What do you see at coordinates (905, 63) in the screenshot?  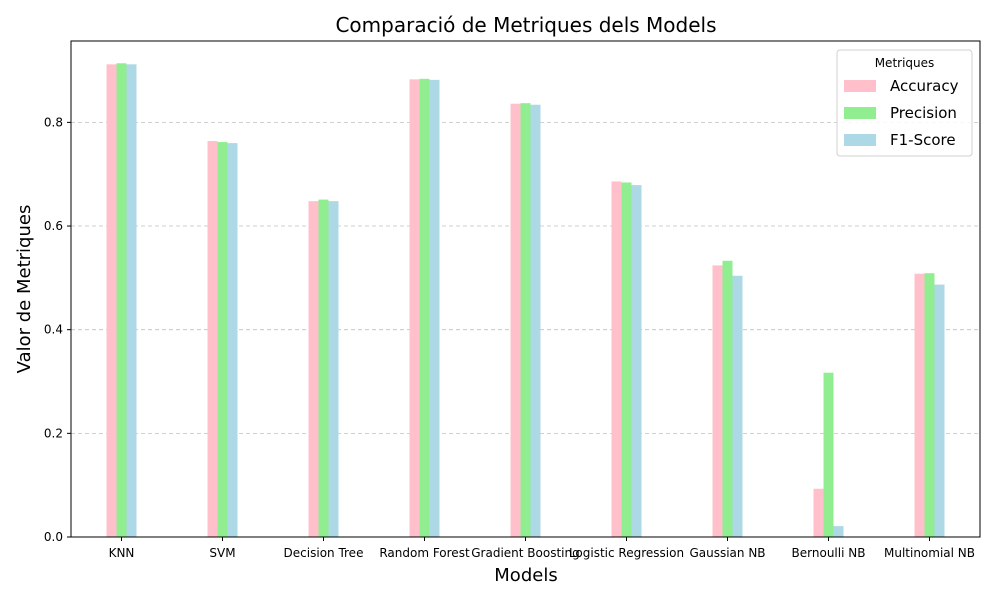 I see `legend-title: Metriques` at bounding box center [905, 63].